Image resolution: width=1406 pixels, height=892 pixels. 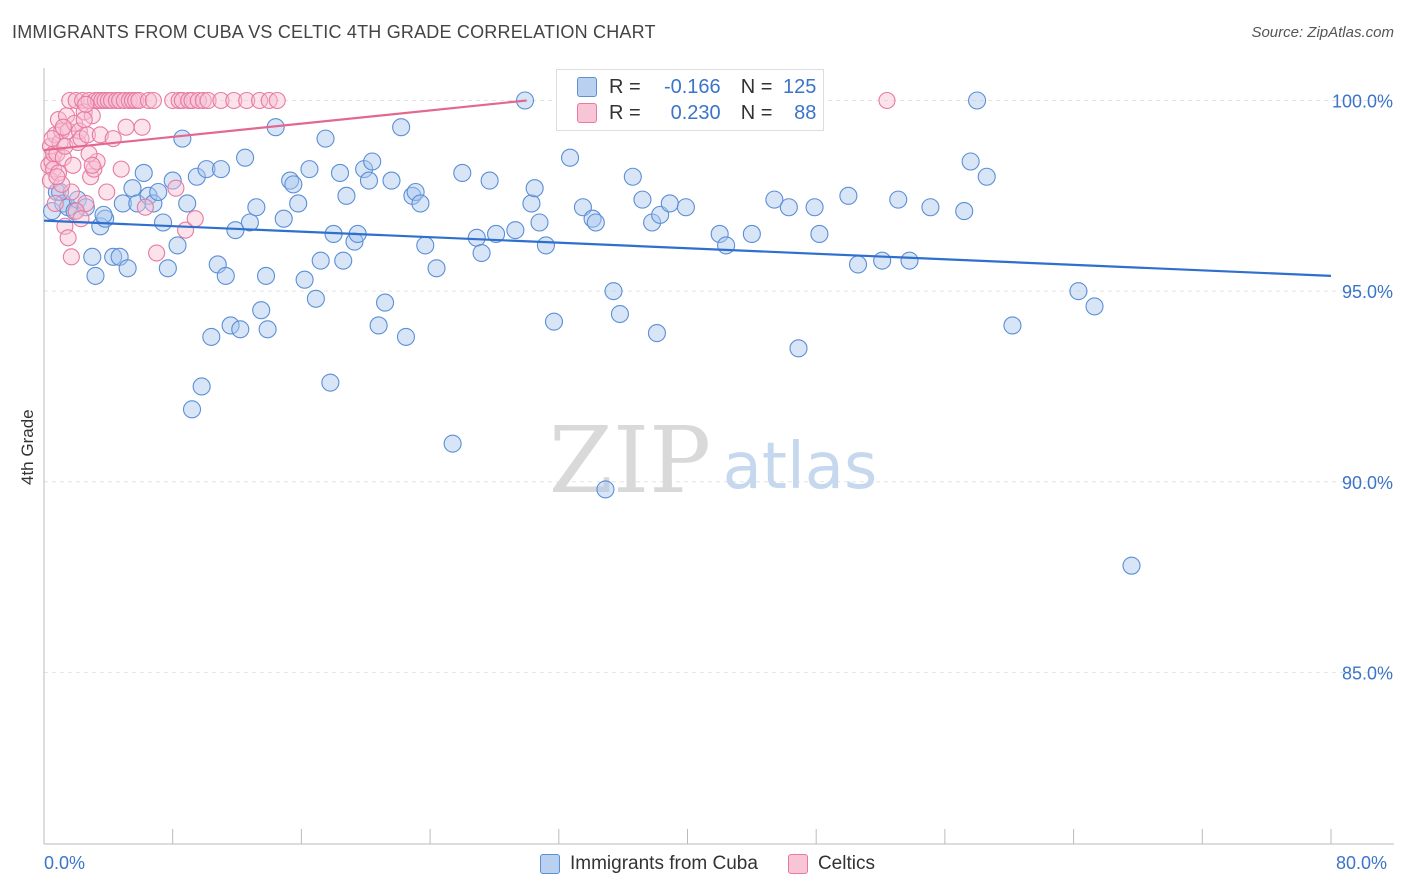 I want to click on legend-item-cuba: Immigrants from Cuba, so click(x=649, y=864).